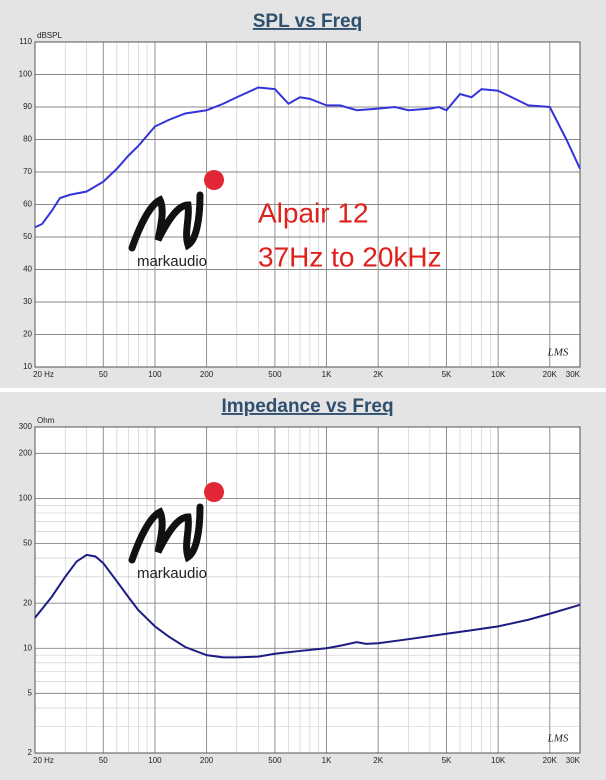 This screenshot has height=780, width=606. I want to click on y-tick-label: 70, so click(27, 171).